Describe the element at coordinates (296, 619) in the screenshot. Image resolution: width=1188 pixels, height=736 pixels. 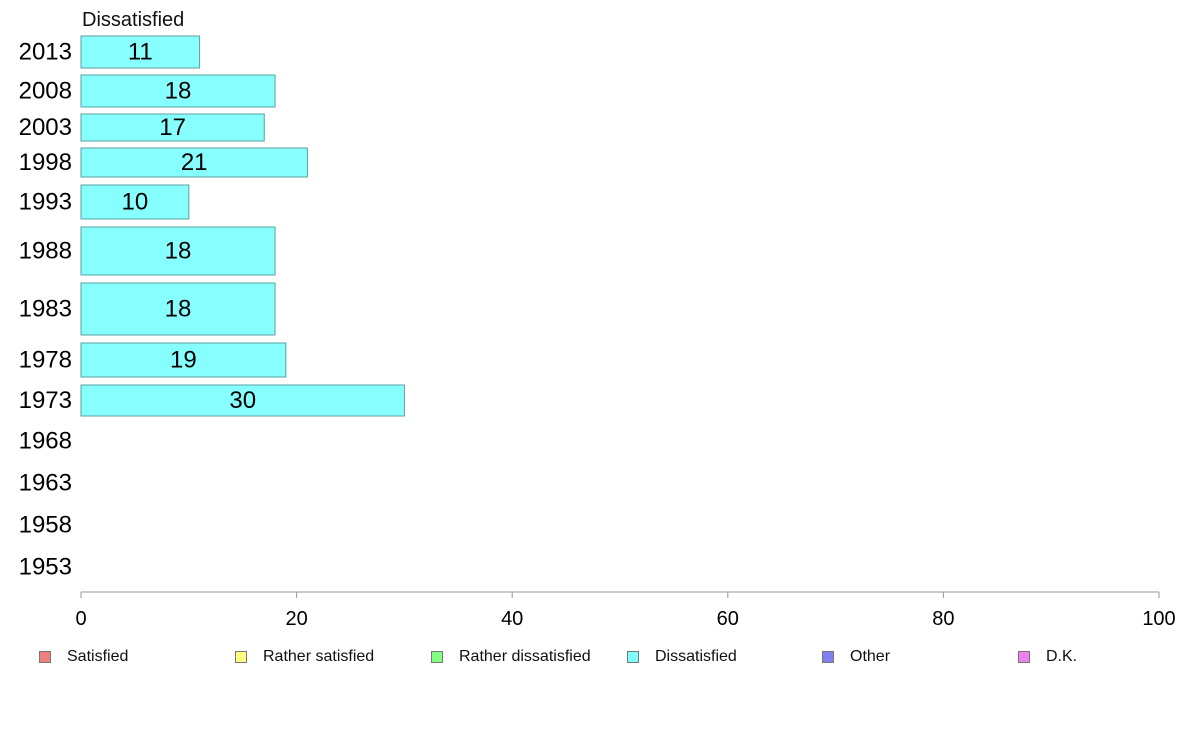
I see `x-tick-label-20: 20` at that location.